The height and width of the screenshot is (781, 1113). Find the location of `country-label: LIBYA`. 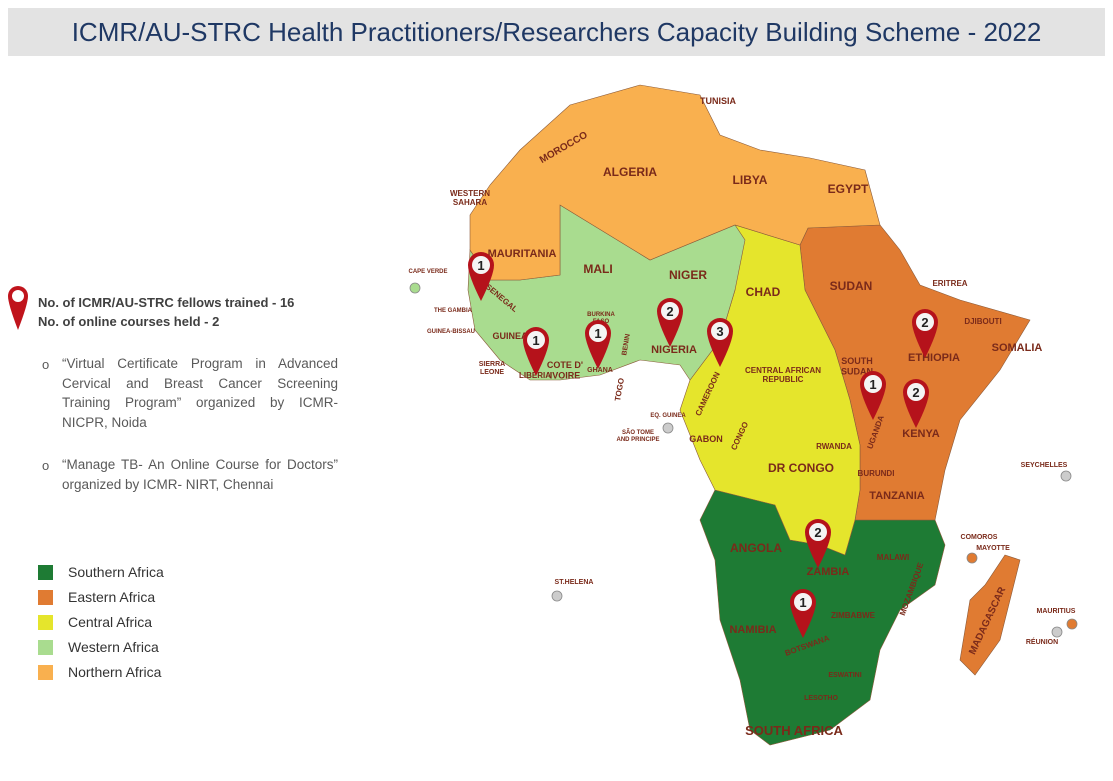

country-label: LIBYA is located at coordinates (750, 180).